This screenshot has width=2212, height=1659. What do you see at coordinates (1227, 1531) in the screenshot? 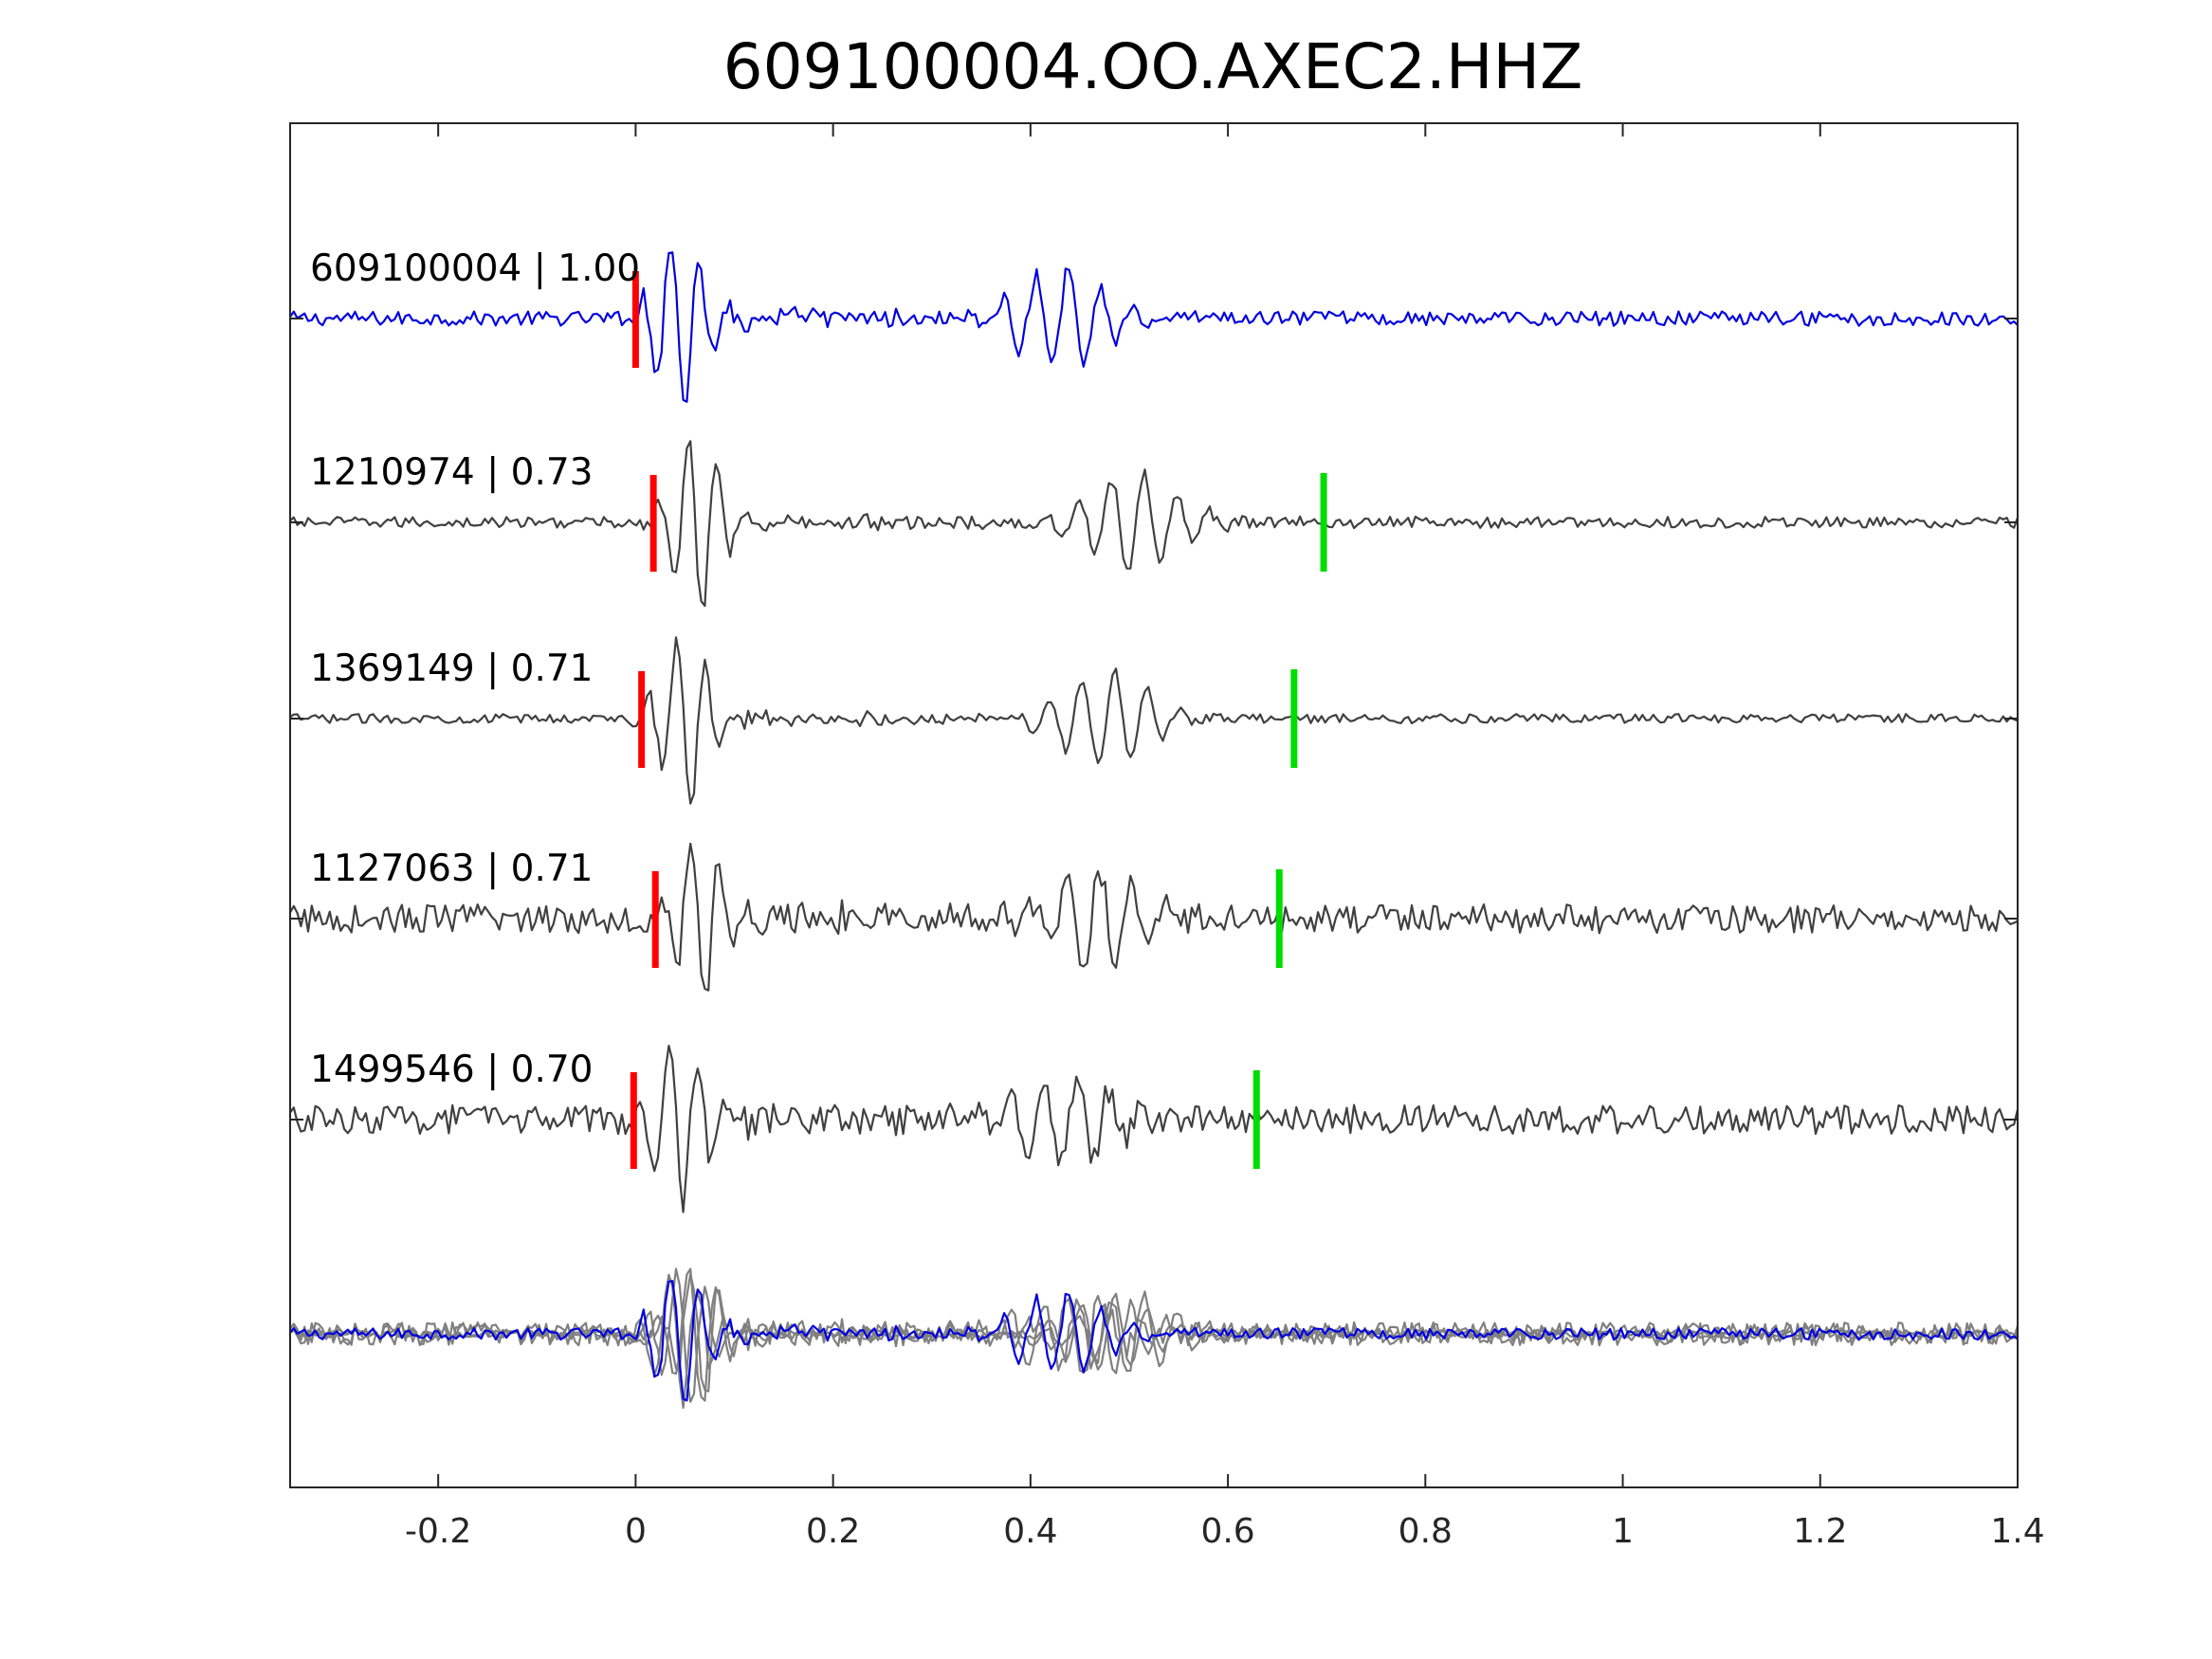
I see `x-tick-label: 0.6` at bounding box center [1227, 1531].